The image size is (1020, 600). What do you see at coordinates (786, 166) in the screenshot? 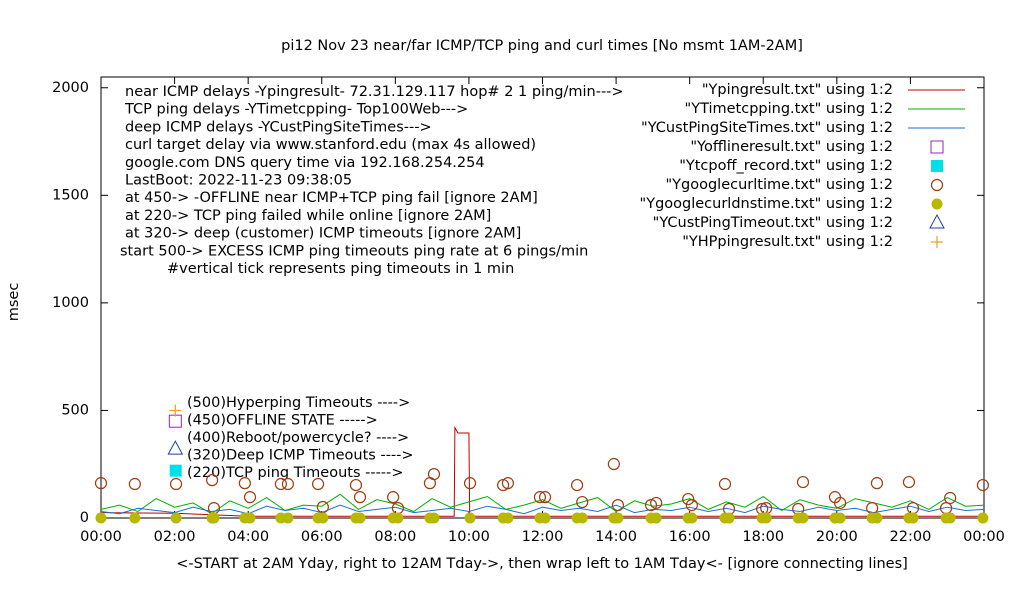
I see `legend-label: "Ytcpoff_record.txt" using 1:2` at bounding box center [786, 166].